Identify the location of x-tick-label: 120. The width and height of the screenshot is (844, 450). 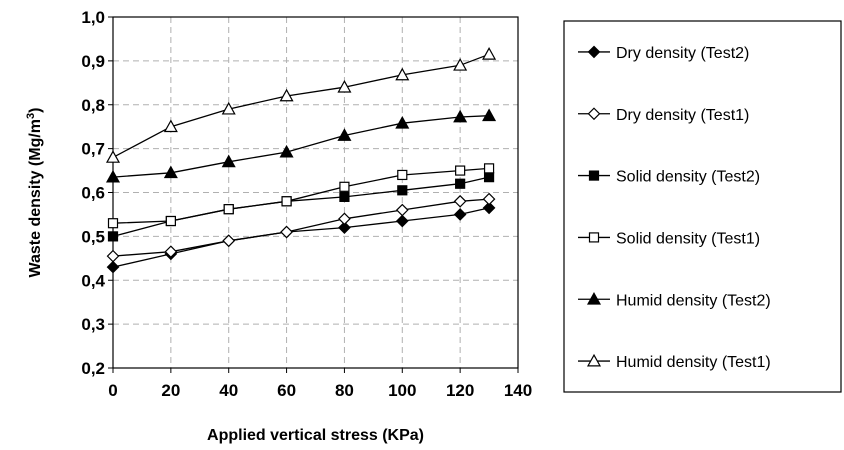
(460, 390).